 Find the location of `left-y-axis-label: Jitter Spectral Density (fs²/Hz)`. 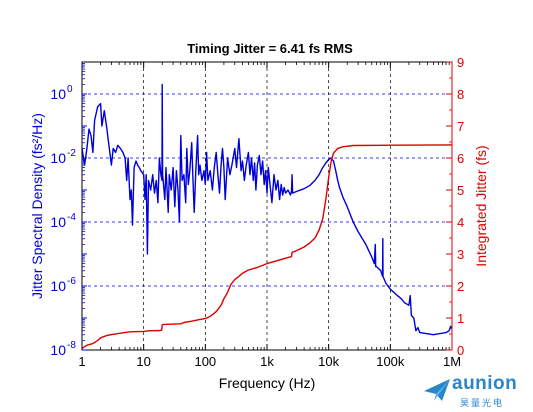

left-y-axis-label: Jitter Spectral Density (fs²/Hz) is located at coordinates (37, 206).